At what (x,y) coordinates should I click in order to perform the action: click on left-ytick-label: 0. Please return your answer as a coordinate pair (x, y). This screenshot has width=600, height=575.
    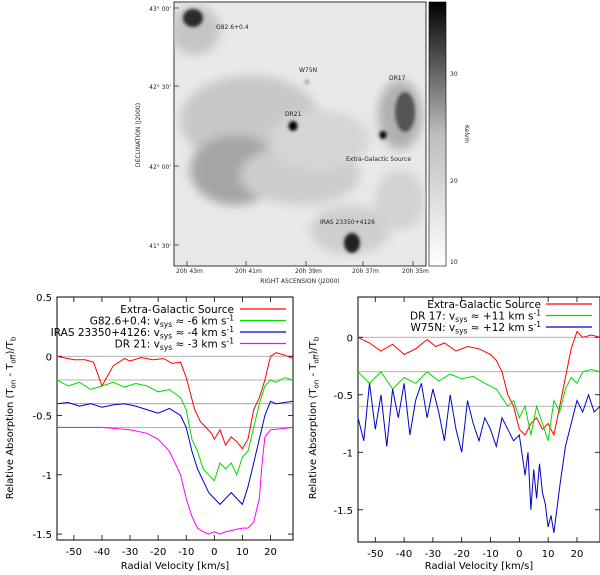
    Looking at the image, I should click on (49, 357).